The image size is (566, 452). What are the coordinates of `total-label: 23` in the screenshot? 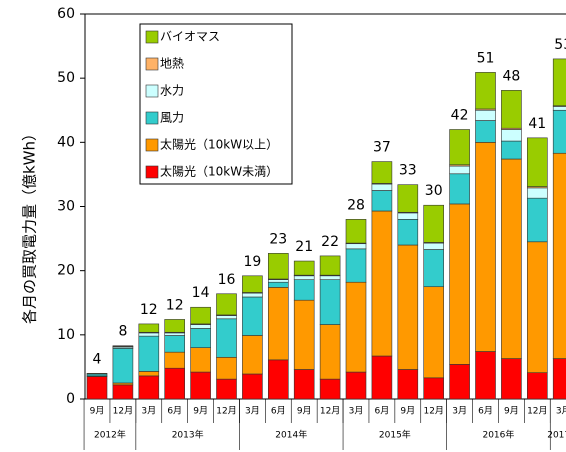 It's located at (278, 239).